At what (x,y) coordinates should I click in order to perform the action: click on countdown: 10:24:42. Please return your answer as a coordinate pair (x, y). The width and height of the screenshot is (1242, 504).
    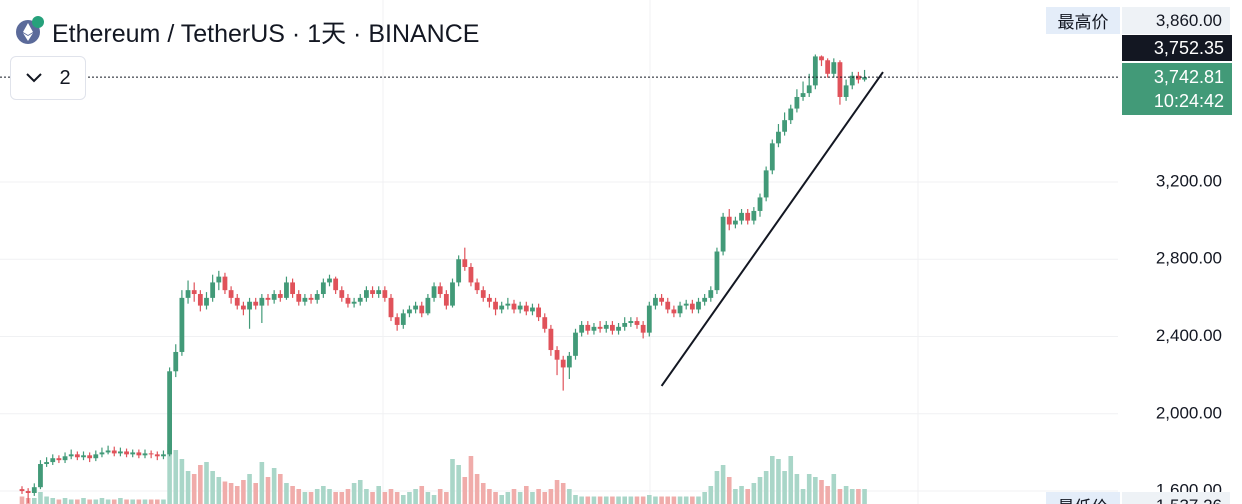
    Looking at the image, I should click on (1188, 101).